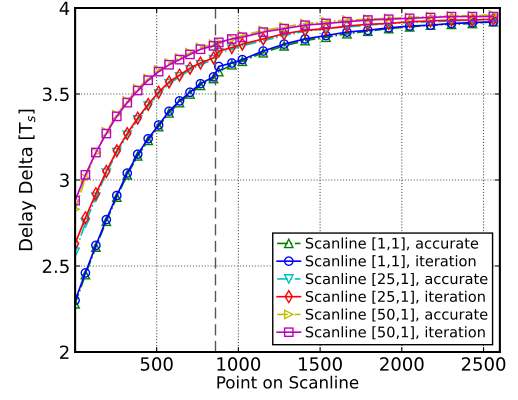  Describe the element at coordinates (397, 315) in the screenshot. I see `legend-label: Scanline [50,1], accurate` at that location.